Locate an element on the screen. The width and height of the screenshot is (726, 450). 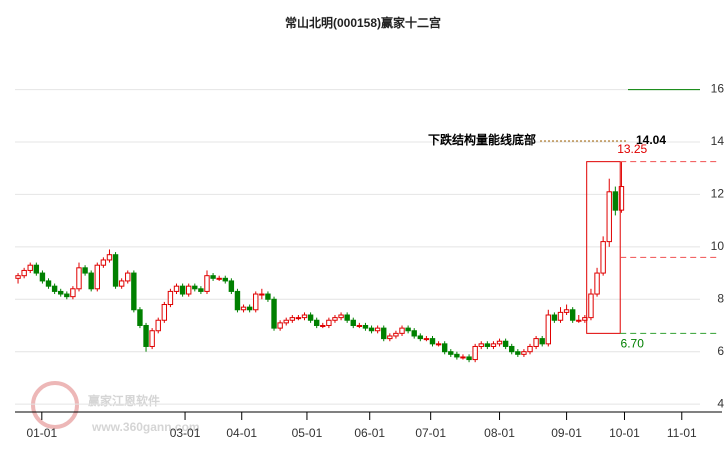
y-tick-label: 16 is located at coordinates (718, 89).